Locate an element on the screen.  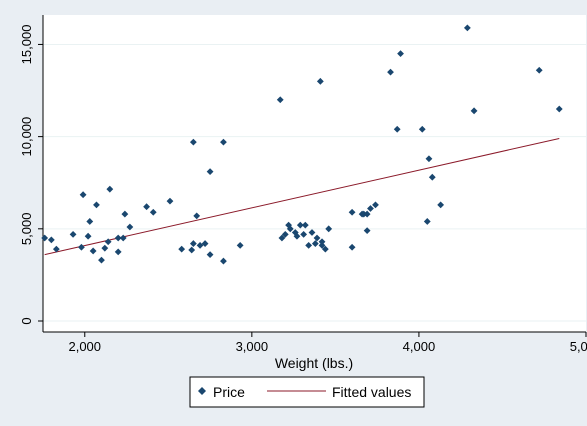
x-tick-label: 5,000 is located at coordinates (578, 346).